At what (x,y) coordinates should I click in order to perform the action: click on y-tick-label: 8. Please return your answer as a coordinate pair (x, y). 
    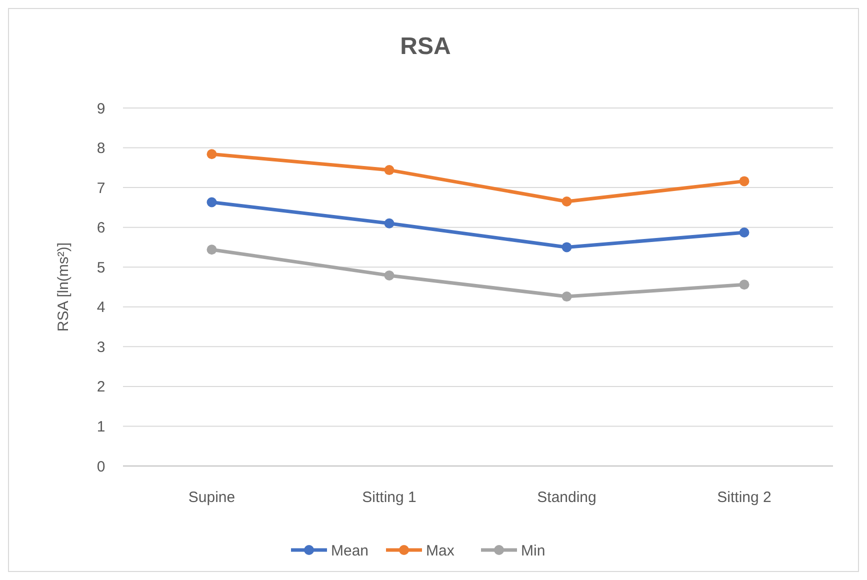
    Looking at the image, I should click on (101, 149).